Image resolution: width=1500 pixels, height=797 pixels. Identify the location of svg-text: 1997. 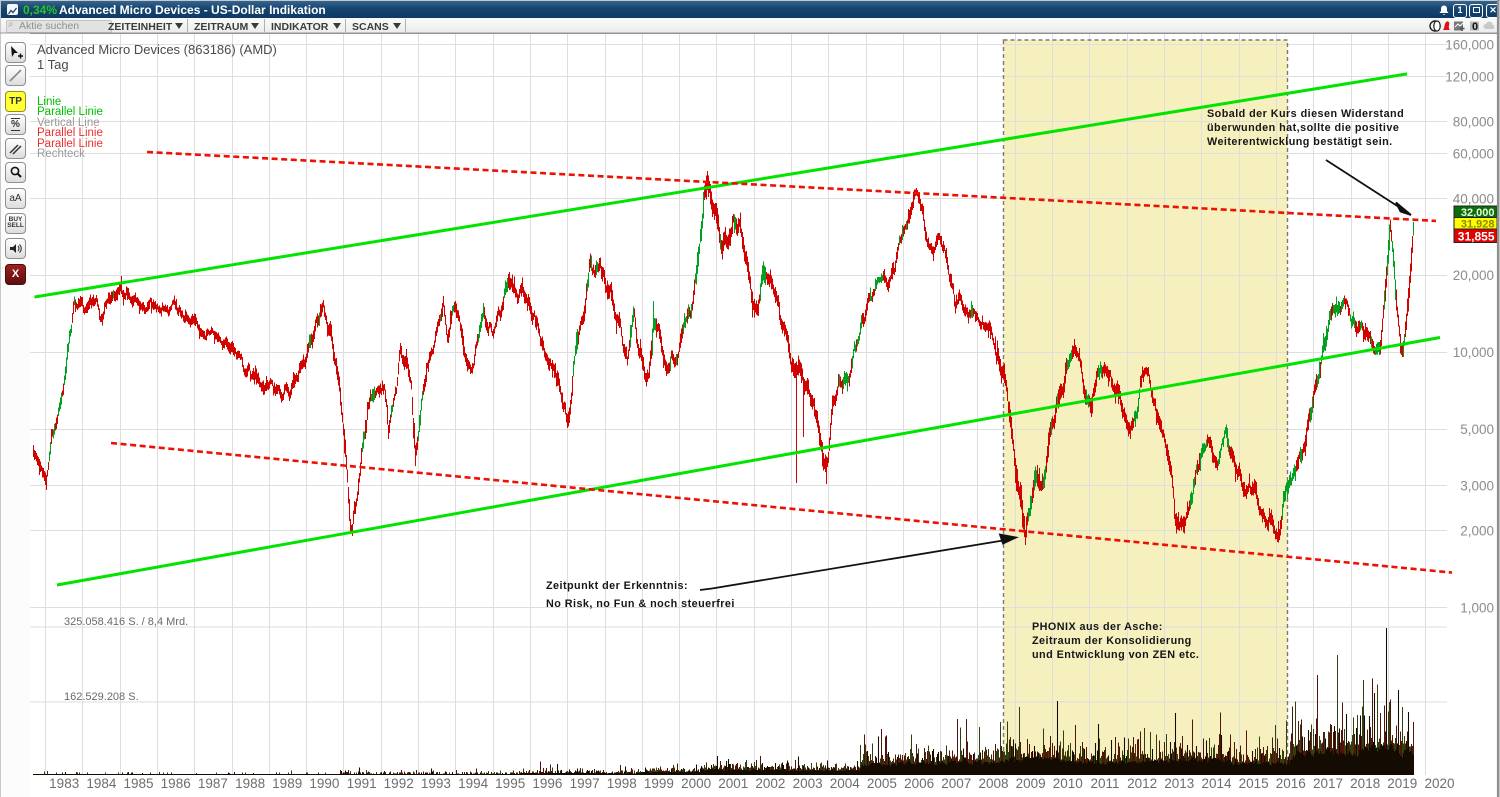
(585, 783).